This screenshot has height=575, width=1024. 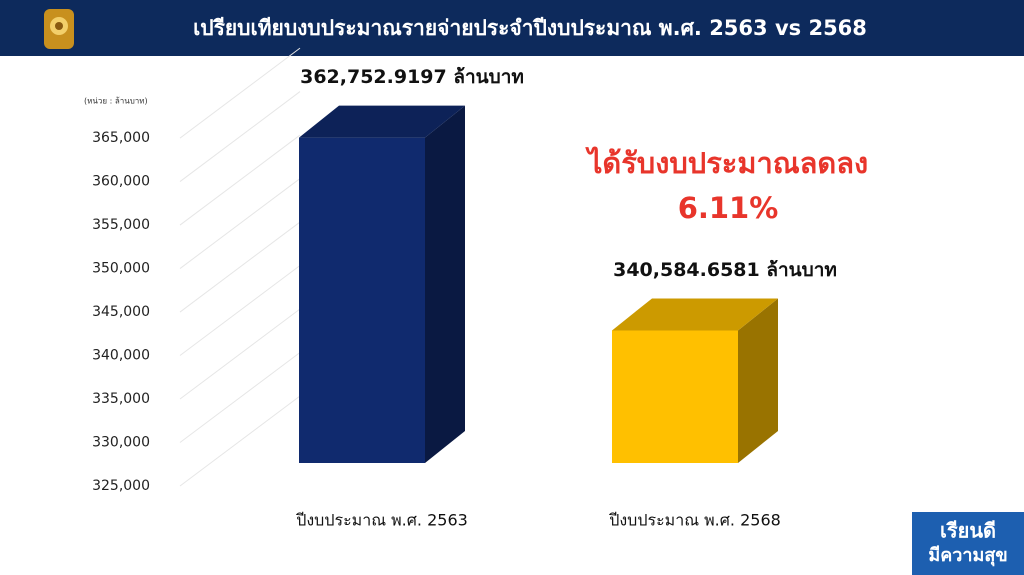 I want to click on value-label: 362,752.9197 ล้านบาท, so click(x=412, y=77).